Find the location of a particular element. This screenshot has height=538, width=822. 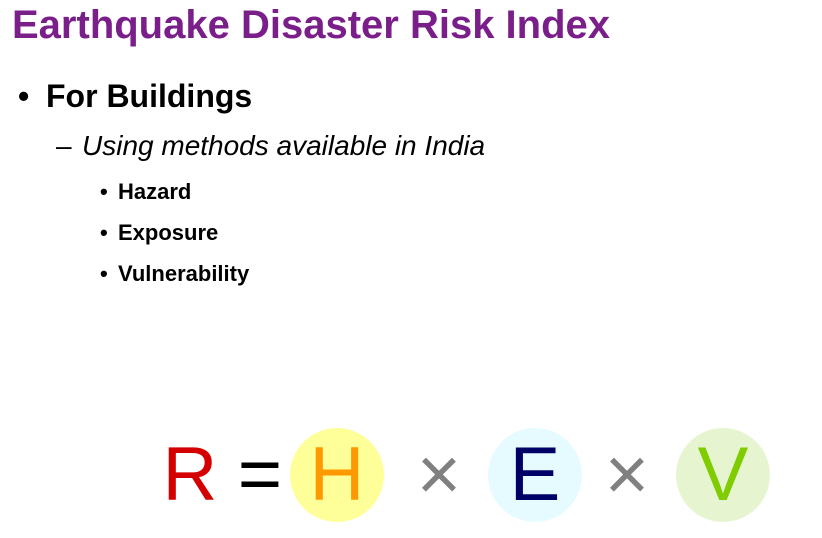

formula-exposure: E is located at coordinates (535, 474).